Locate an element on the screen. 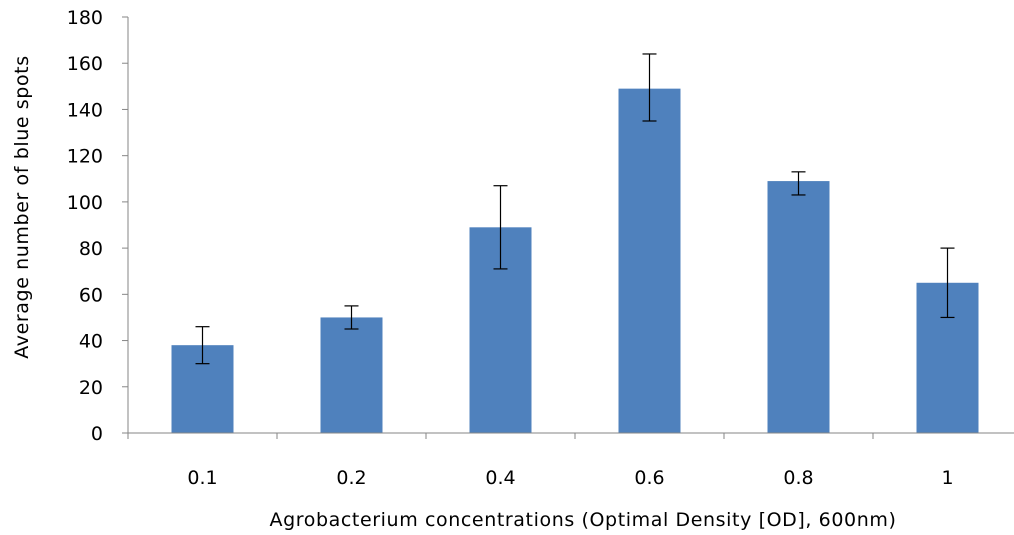 This screenshot has width=1014, height=535. bar-0.2 is located at coordinates (351, 375).